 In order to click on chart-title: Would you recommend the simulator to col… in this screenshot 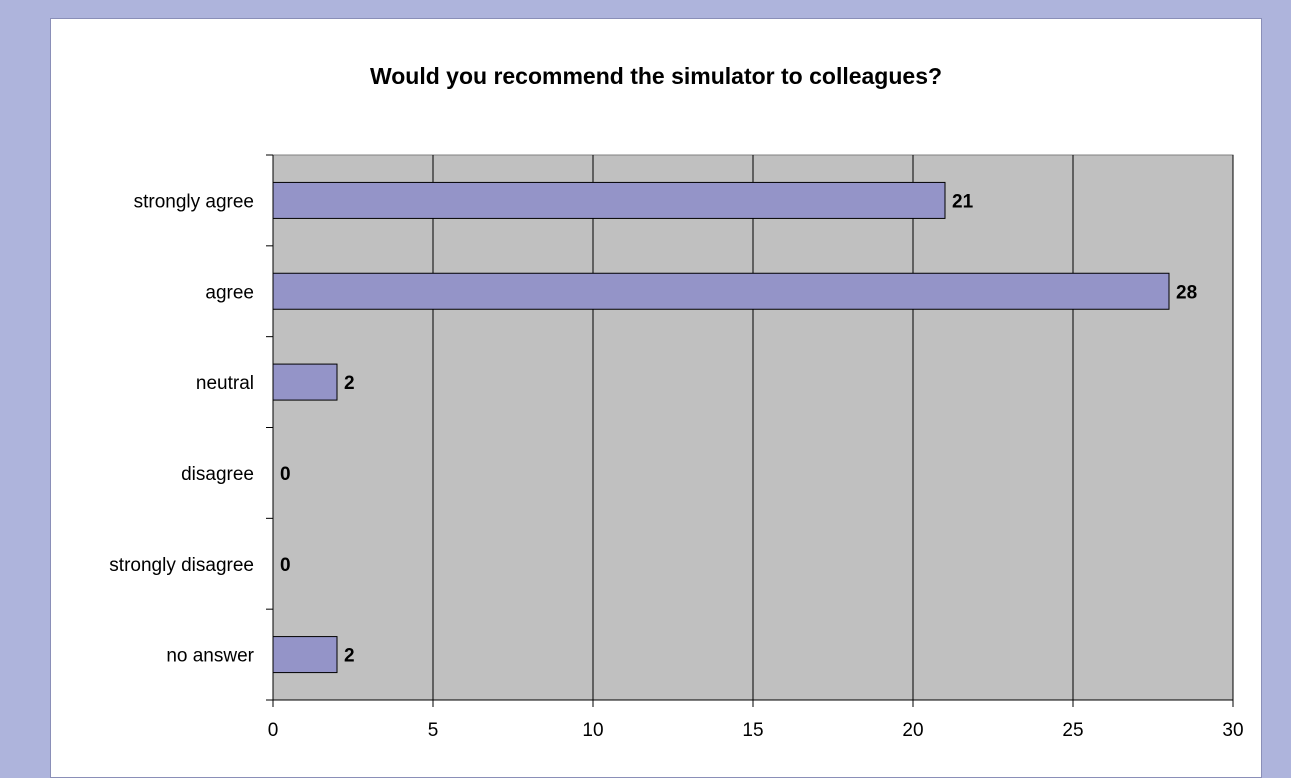, I will do `click(656, 76)`.